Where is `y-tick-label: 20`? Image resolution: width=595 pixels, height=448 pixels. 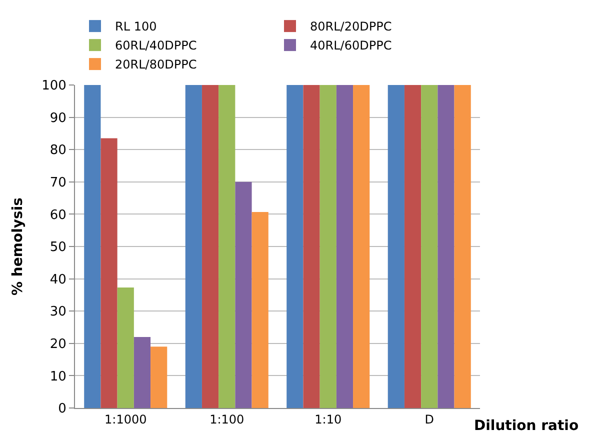 y-tick-label: 20 is located at coordinates (58, 344).